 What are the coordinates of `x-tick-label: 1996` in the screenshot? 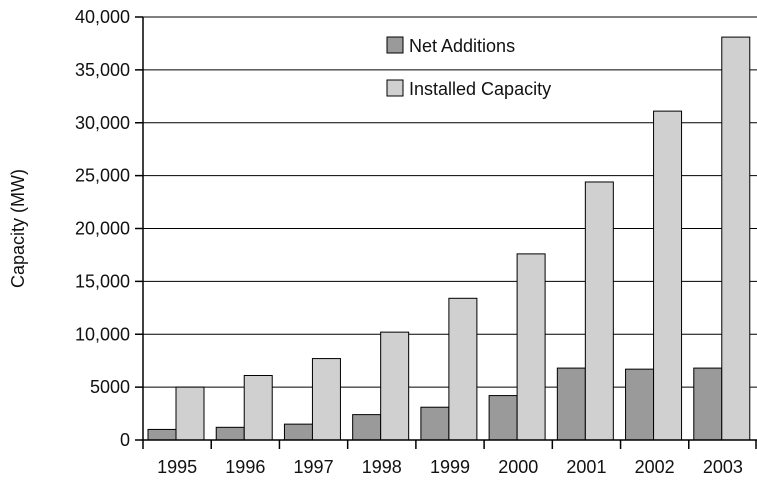 It's located at (245, 467).